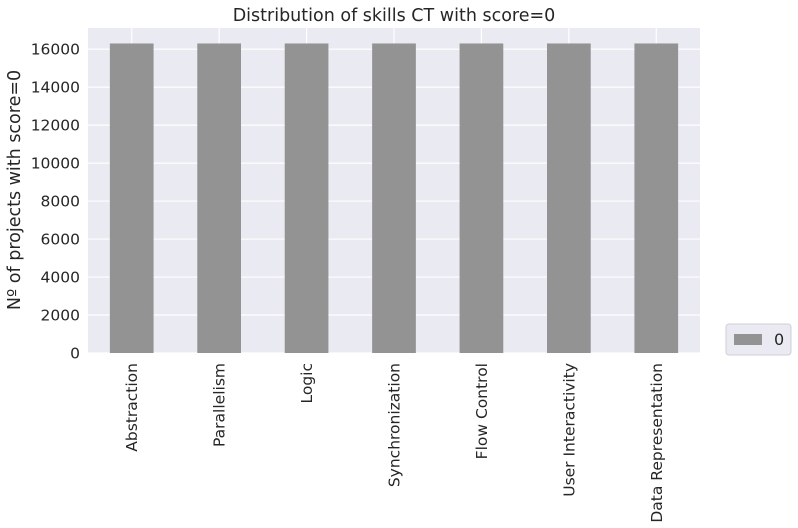 Image resolution: width=798 pixels, height=528 pixels. What do you see at coordinates (131, 198) in the screenshot?
I see `bar-abstraction` at bounding box center [131, 198].